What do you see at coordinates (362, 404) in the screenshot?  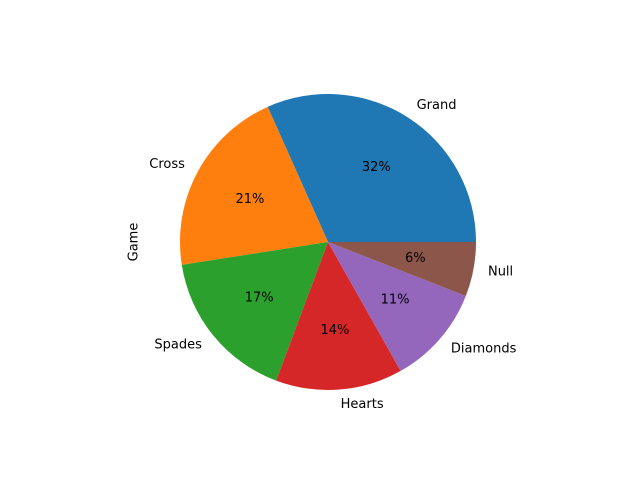 I see `slice-label-hearts: Hearts` at bounding box center [362, 404].